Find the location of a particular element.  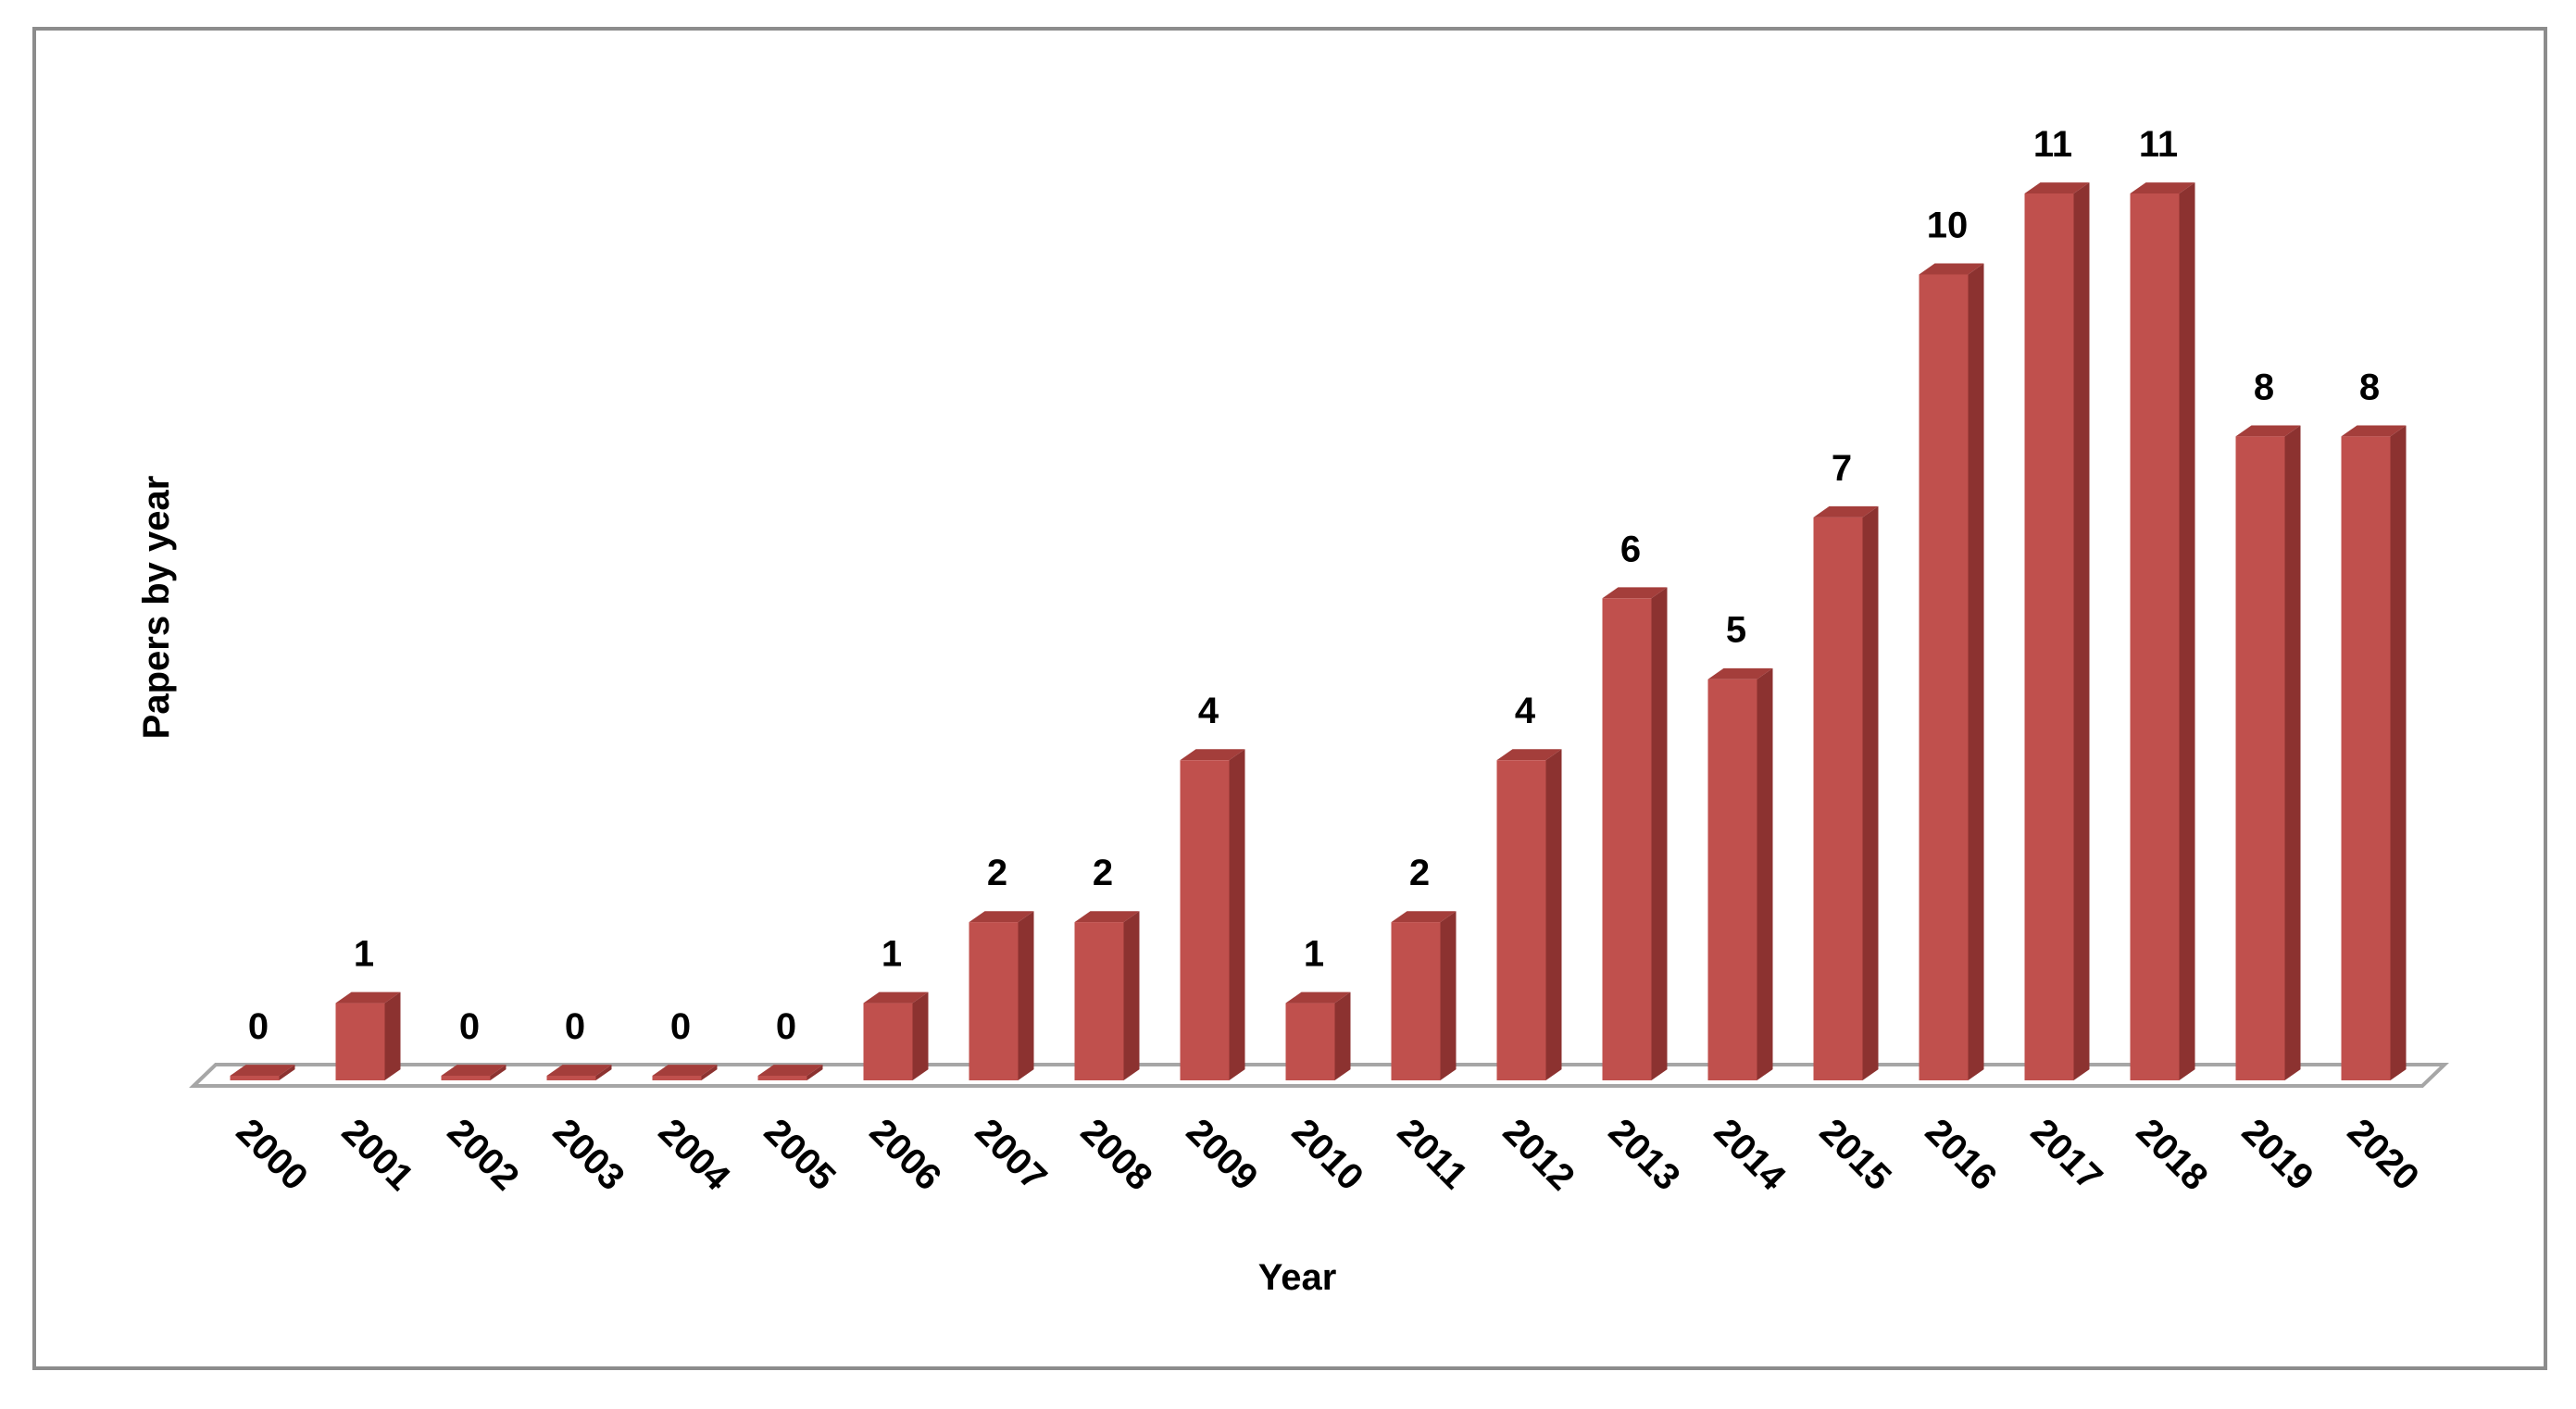

data-label: 5 is located at coordinates (1736, 630).